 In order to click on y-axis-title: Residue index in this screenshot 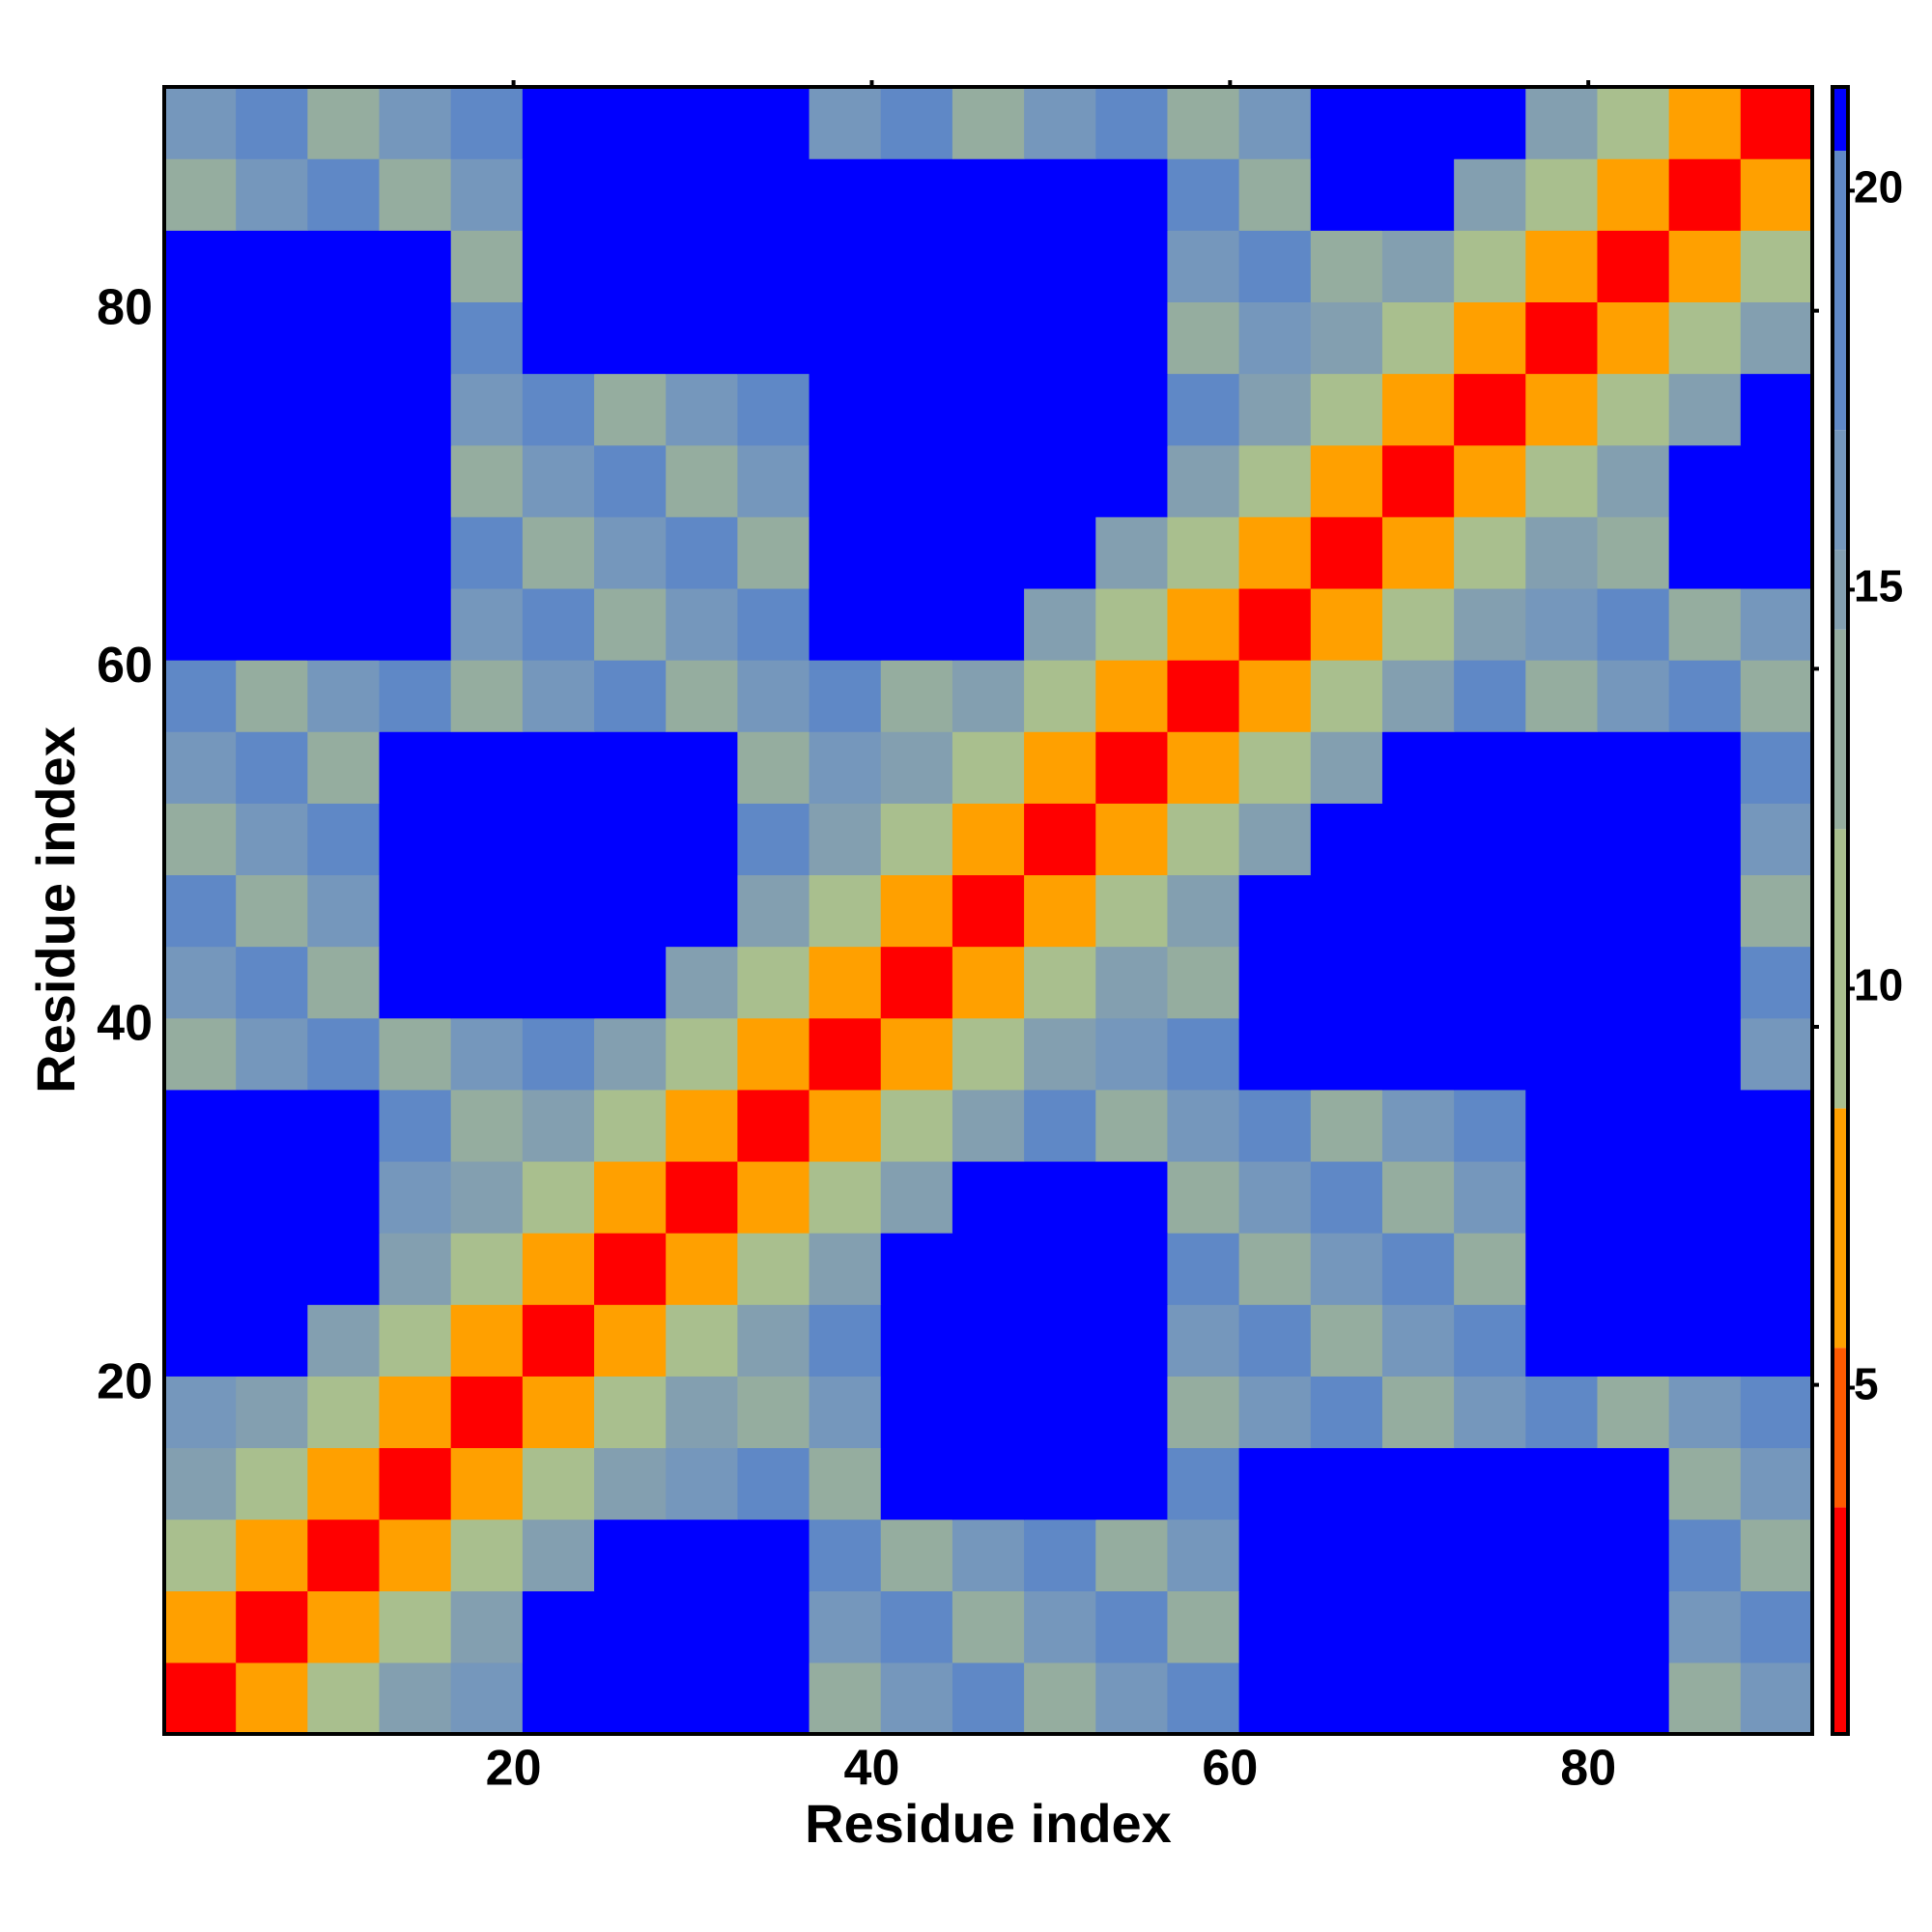, I will do `click(55, 910)`.